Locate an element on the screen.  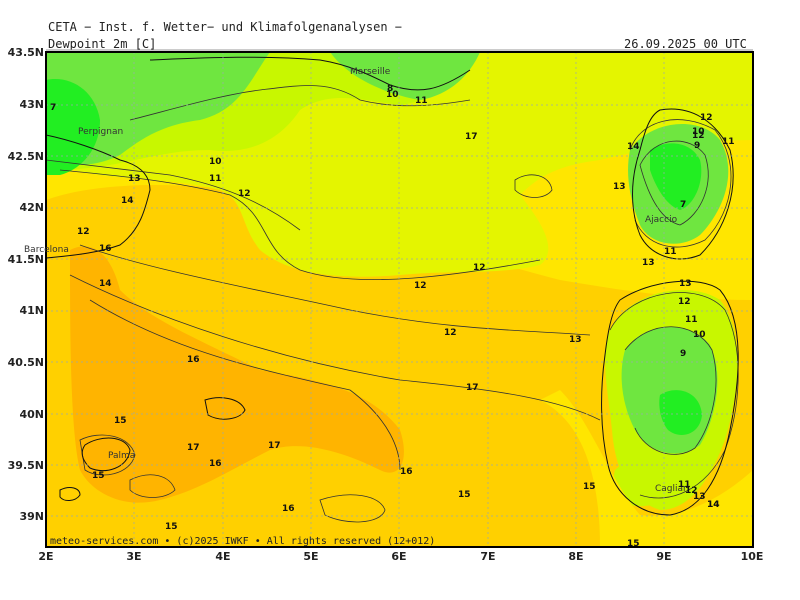
parameter-title: Dewpoint 2m [C] is located at coordinates (102, 44).